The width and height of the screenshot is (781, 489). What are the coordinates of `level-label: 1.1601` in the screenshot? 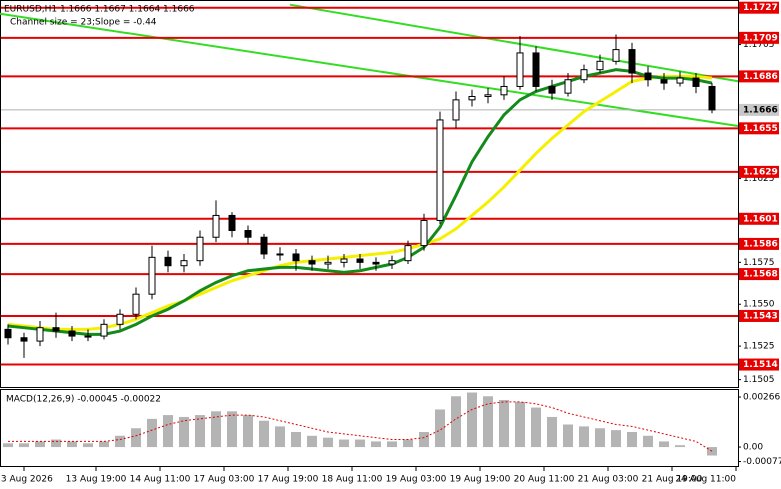 It's located at (760, 219).